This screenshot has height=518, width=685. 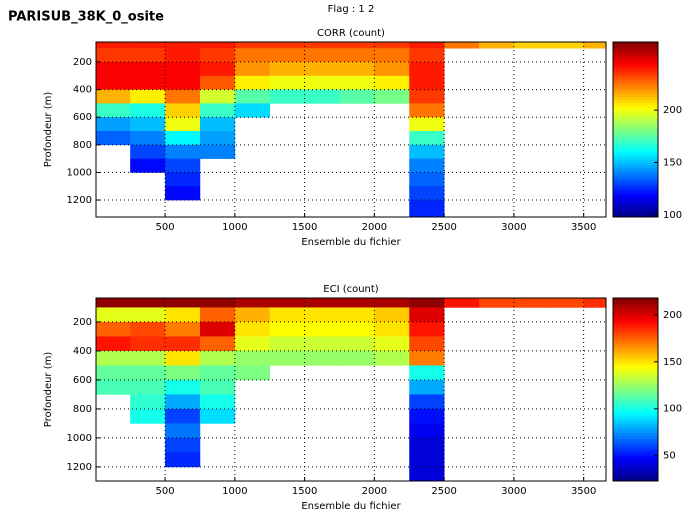 What do you see at coordinates (82, 322) in the screenshot?
I see `y-tick-label: 200` at bounding box center [82, 322].